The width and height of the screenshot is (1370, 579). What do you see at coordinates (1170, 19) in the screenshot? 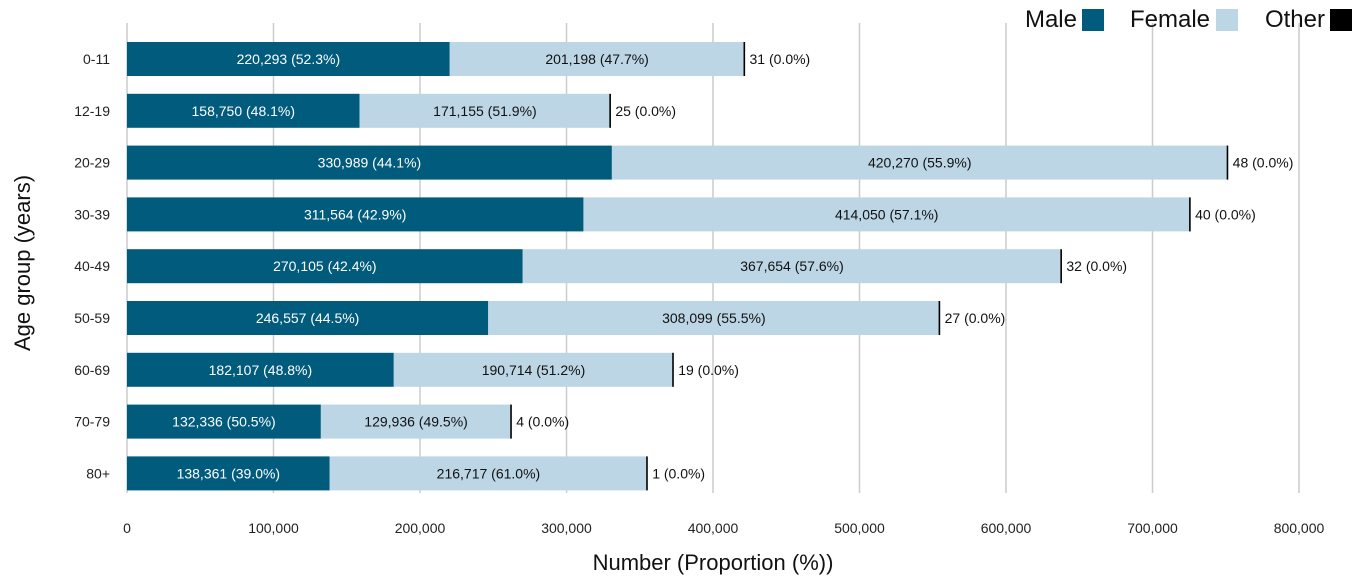
I see `legend-label-female: Female` at bounding box center [1170, 19].